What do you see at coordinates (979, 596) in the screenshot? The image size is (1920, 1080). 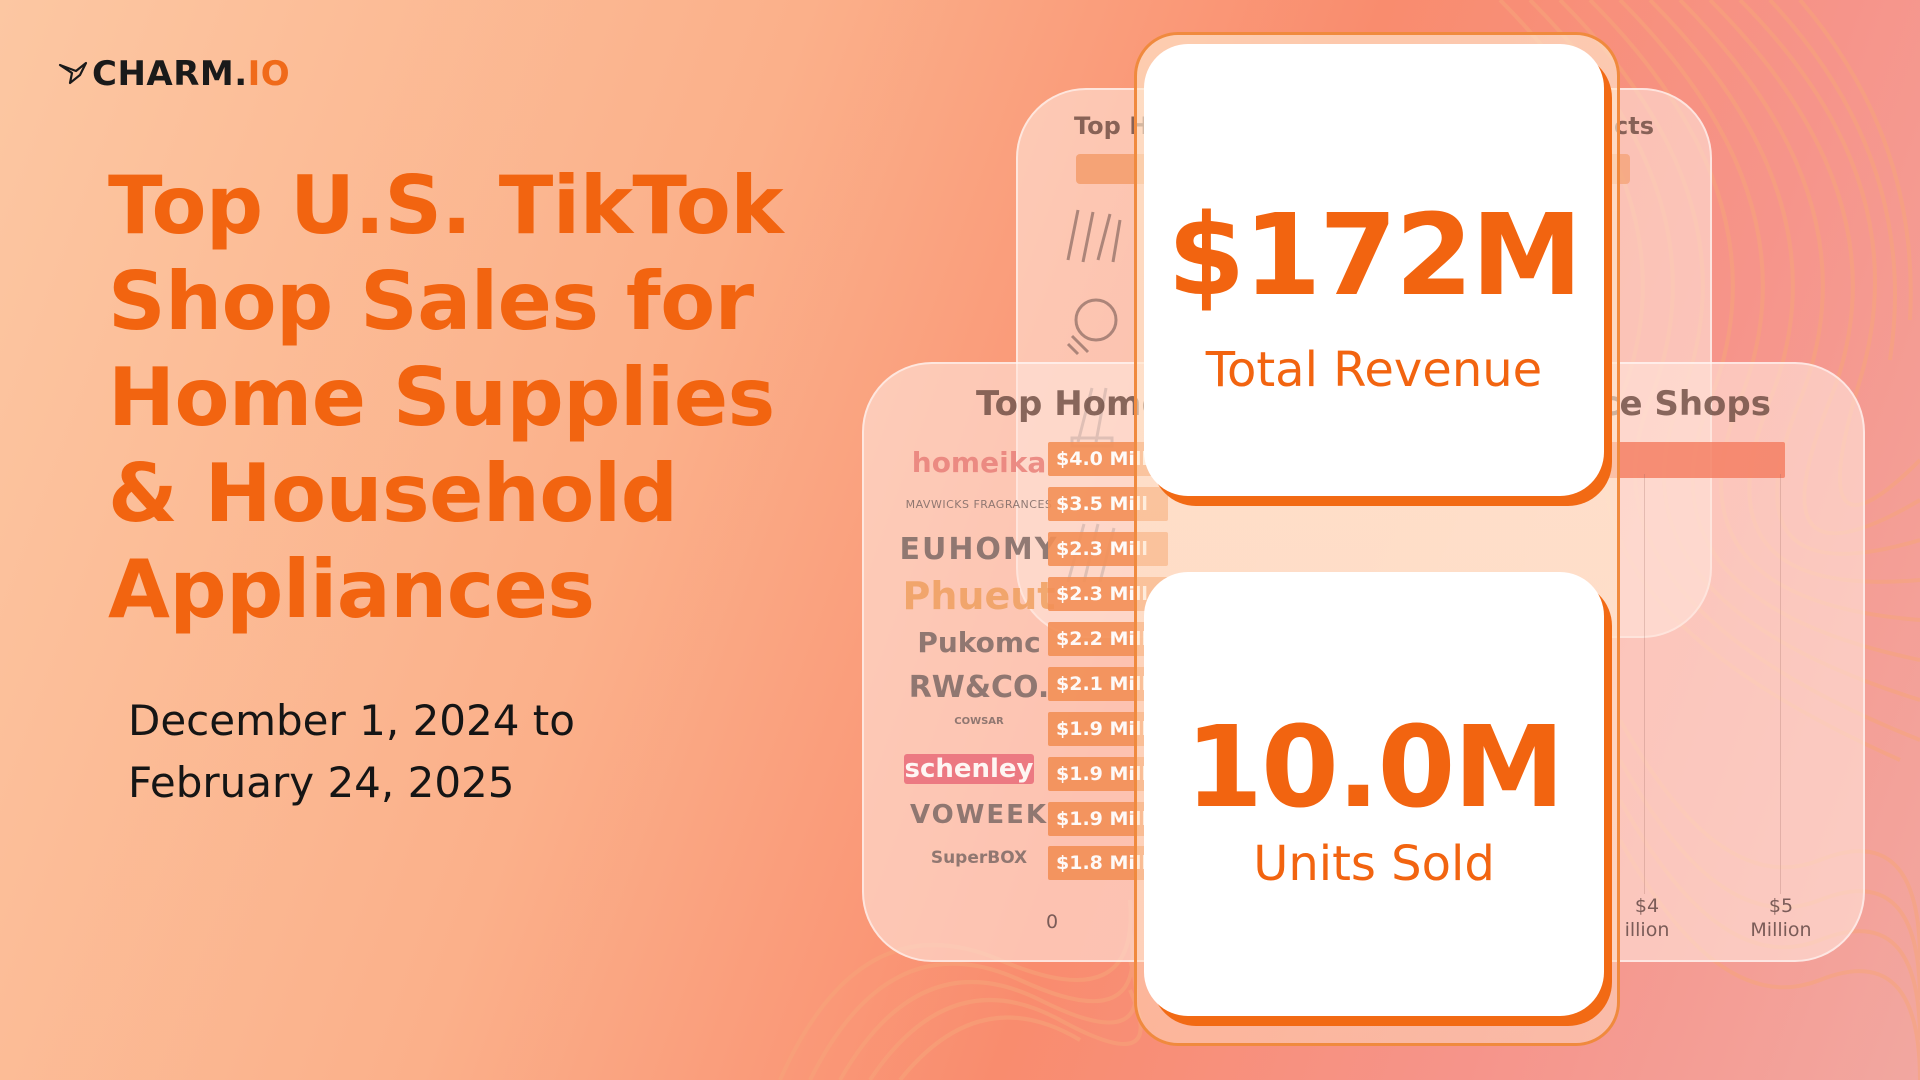 I see `brand-logo-phueut: Phueut` at bounding box center [979, 596].